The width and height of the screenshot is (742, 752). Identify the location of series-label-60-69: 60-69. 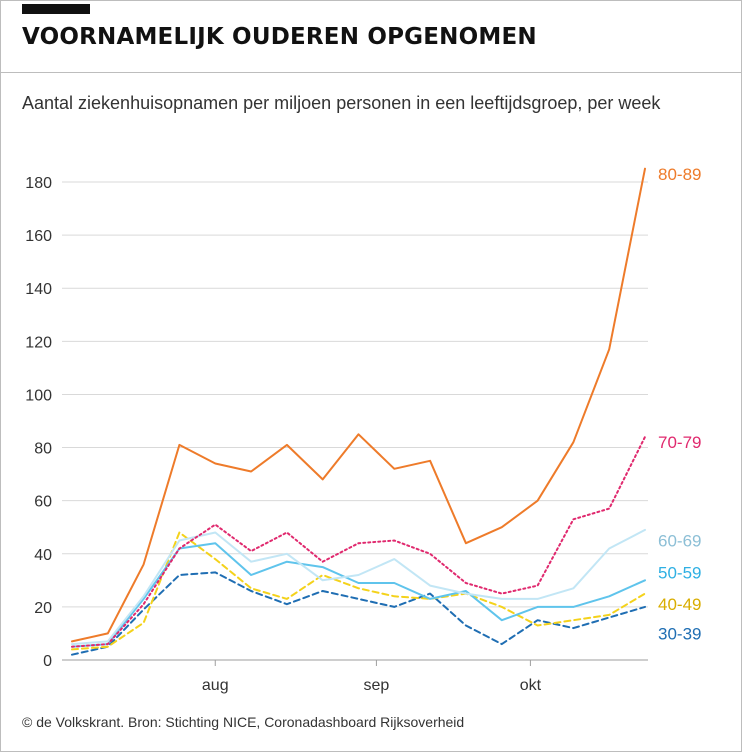
(679, 541).